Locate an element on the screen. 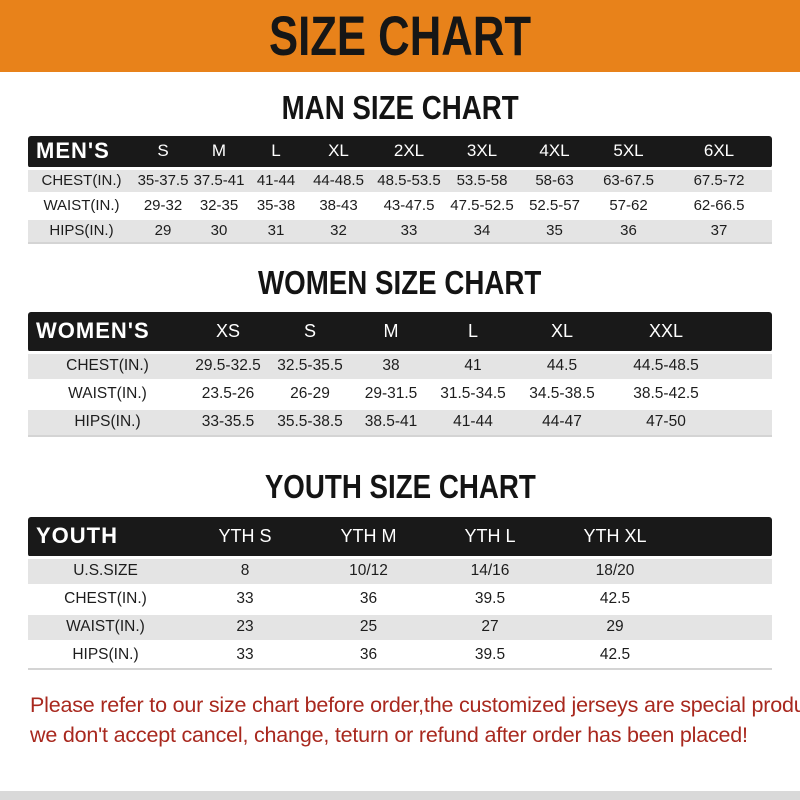 This screenshot has width=800, height=800. value-cell: 34.5-38.5 is located at coordinates (562, 393).